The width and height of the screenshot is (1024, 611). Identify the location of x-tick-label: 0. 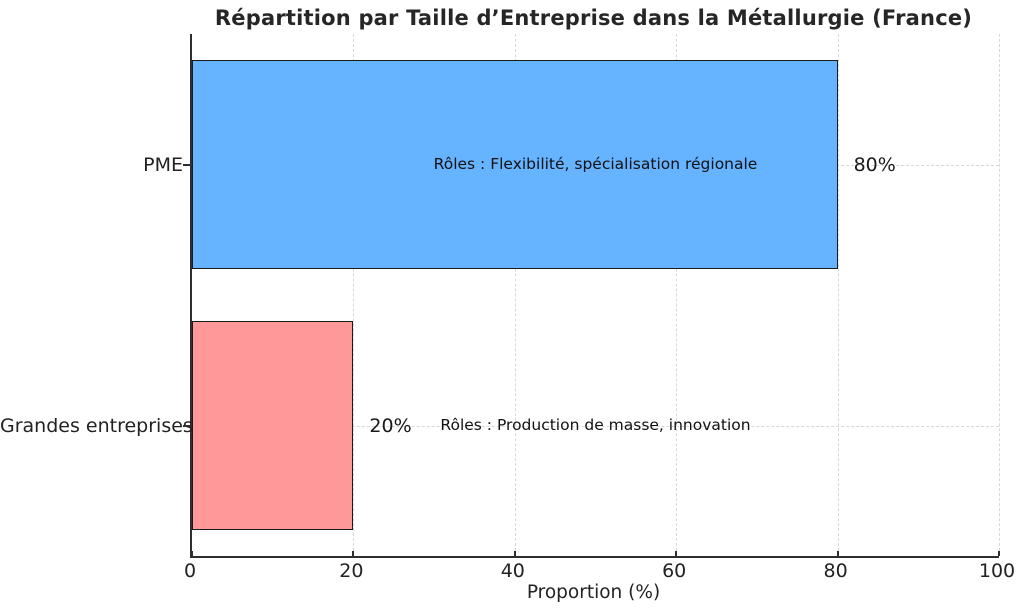
(190, 571).